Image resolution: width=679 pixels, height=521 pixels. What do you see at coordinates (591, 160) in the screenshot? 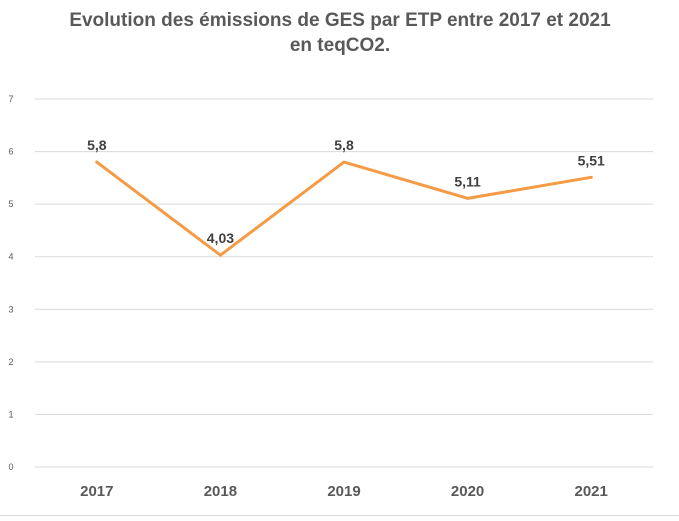
I see `data-label: 5,51` at bounding box center [591, 160].